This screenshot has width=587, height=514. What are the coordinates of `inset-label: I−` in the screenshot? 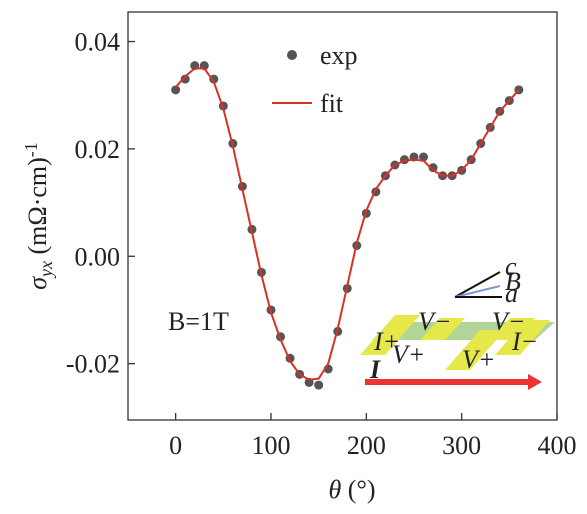 It's located at (524, 341).